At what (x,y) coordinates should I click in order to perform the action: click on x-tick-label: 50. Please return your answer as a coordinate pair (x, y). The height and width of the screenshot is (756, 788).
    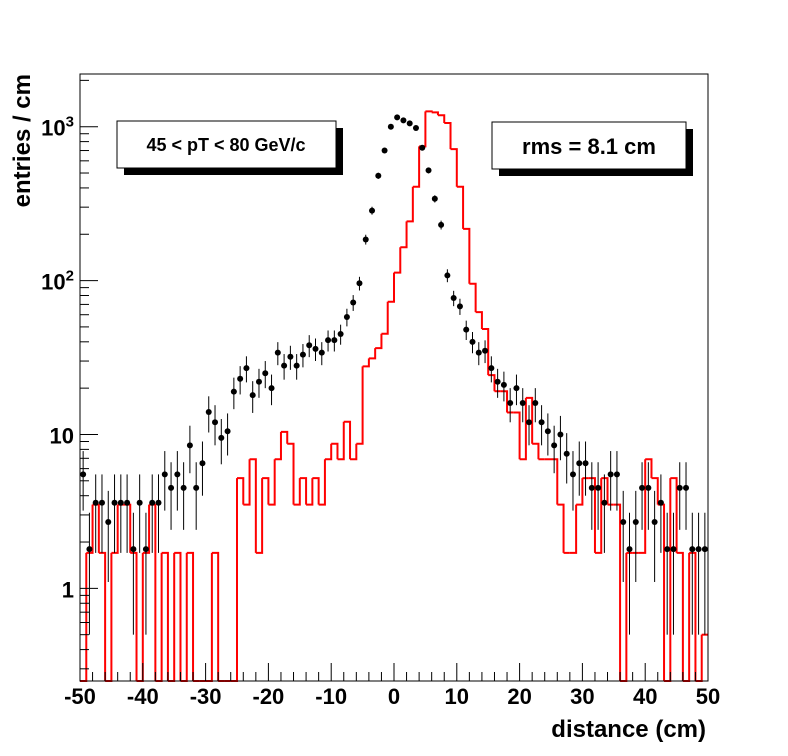
    Looking at the image, I should click on (708, 696).